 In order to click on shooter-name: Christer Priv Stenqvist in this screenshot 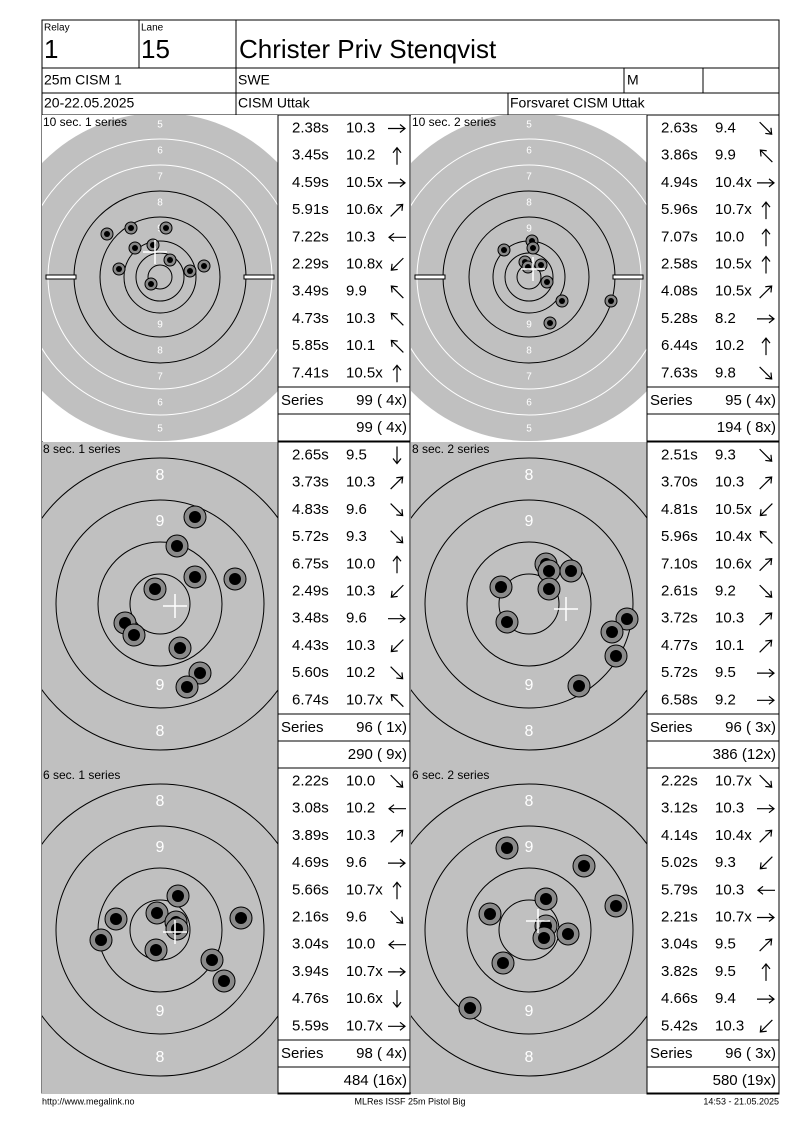, I will do `click(368, 49)`.